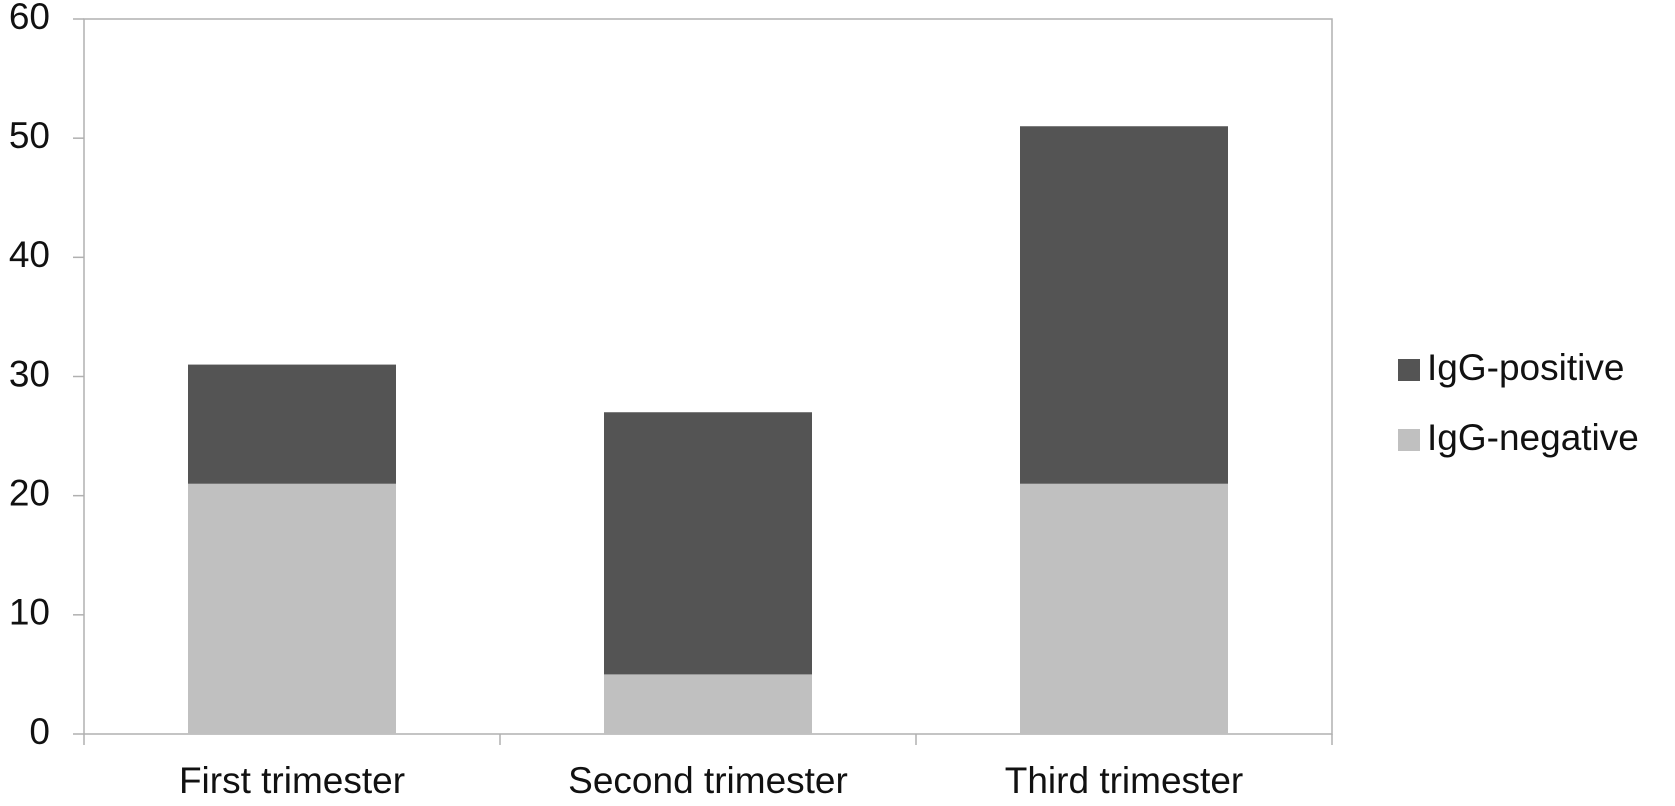  I want to click on legend-label: IgG-negative, so click(1533, 437).